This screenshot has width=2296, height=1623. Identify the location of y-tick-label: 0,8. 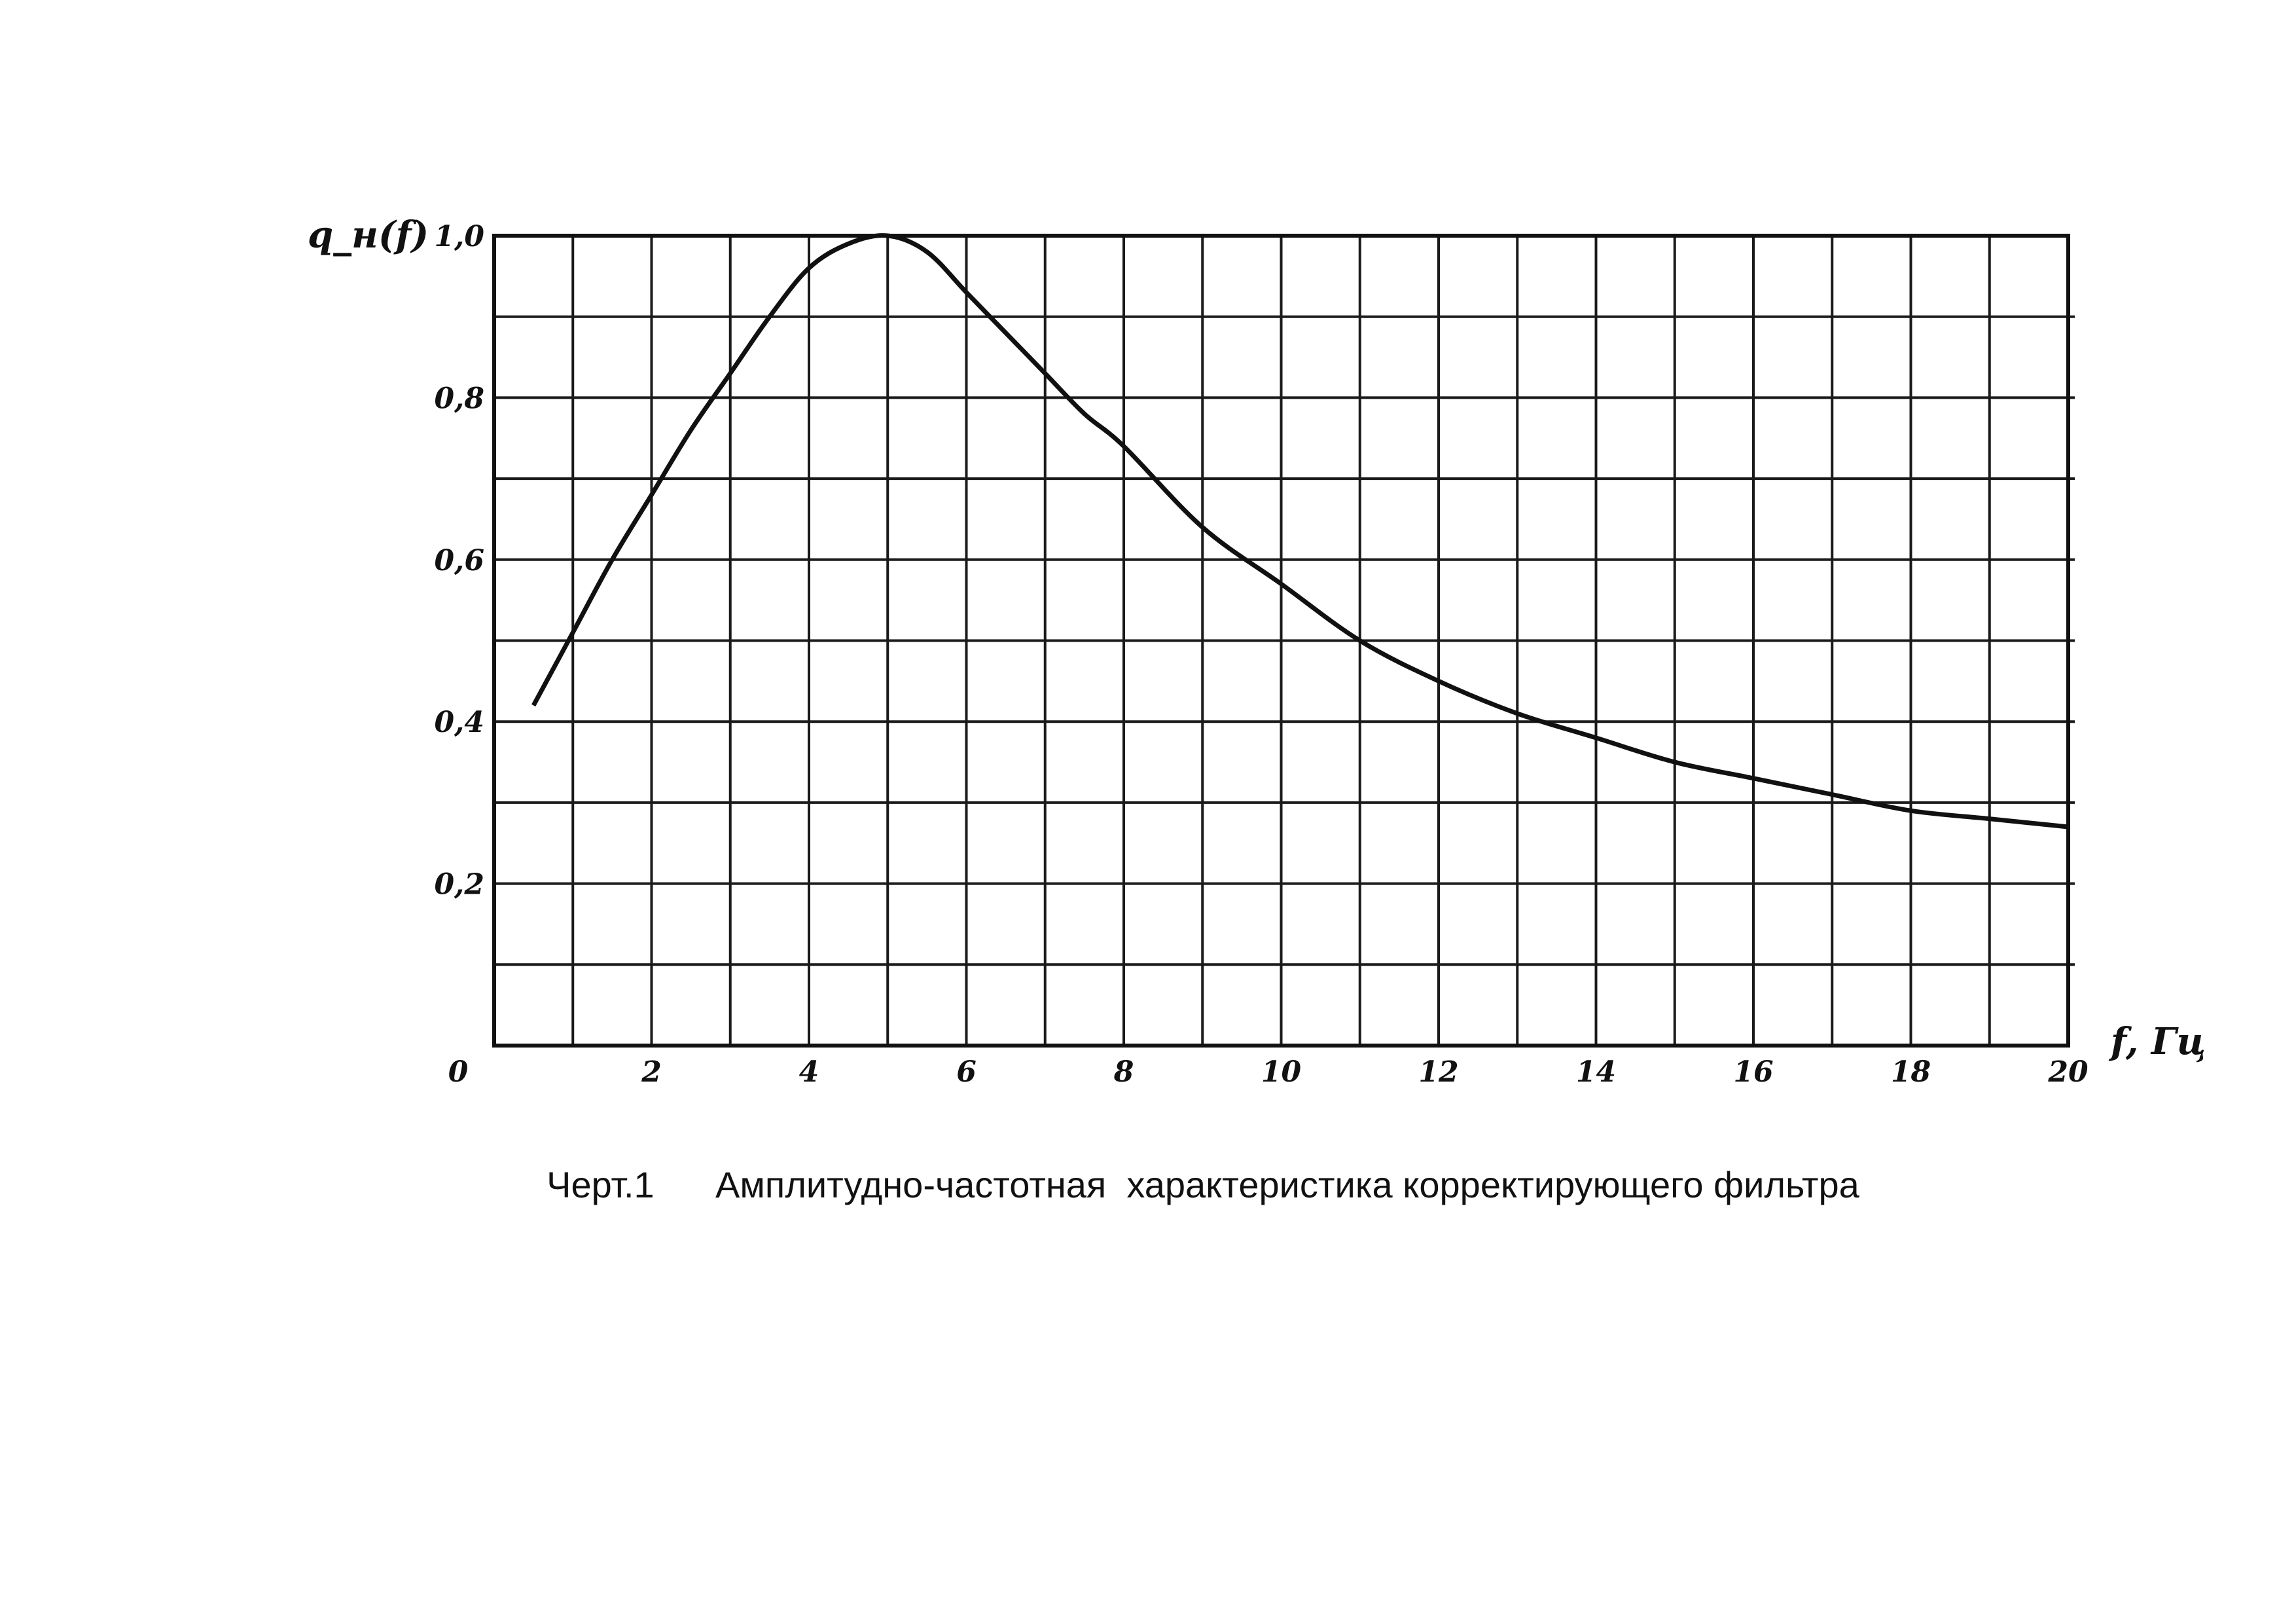
(459, 398).